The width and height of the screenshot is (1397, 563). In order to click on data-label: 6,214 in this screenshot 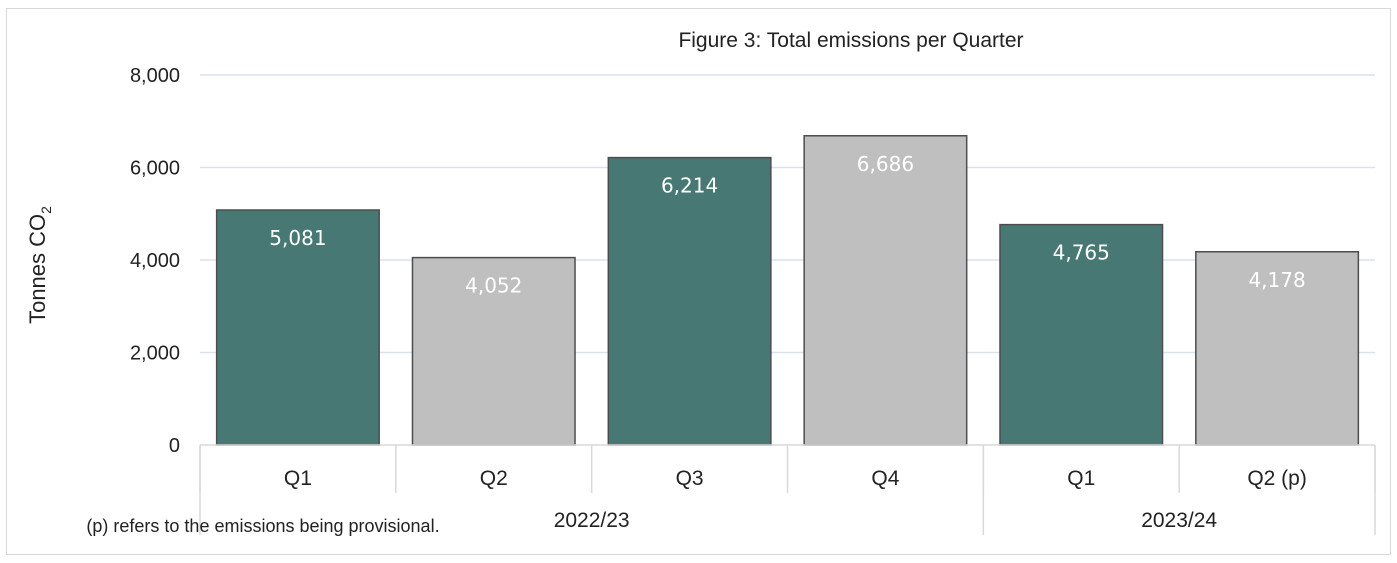, I will do `click(689, 186)`.